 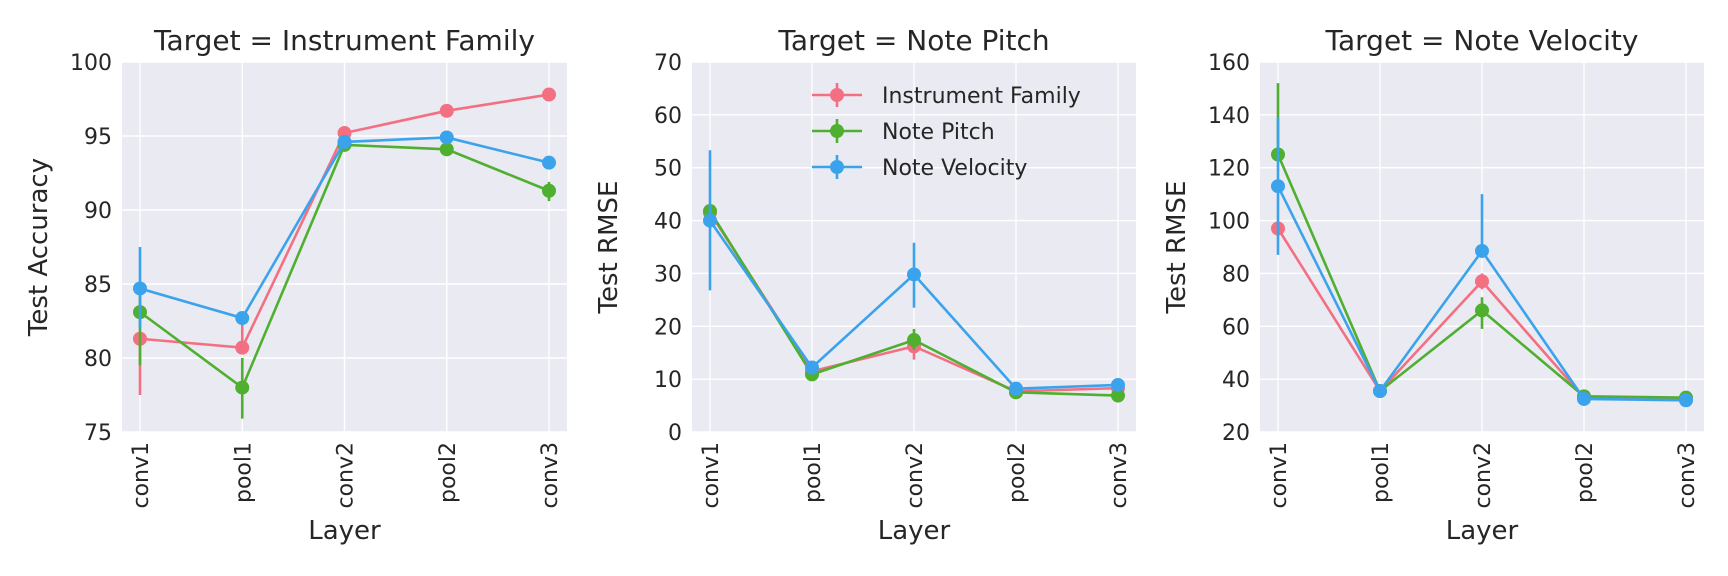 I want to click on y-tick-label: 120, so click(x=1229, y=169).